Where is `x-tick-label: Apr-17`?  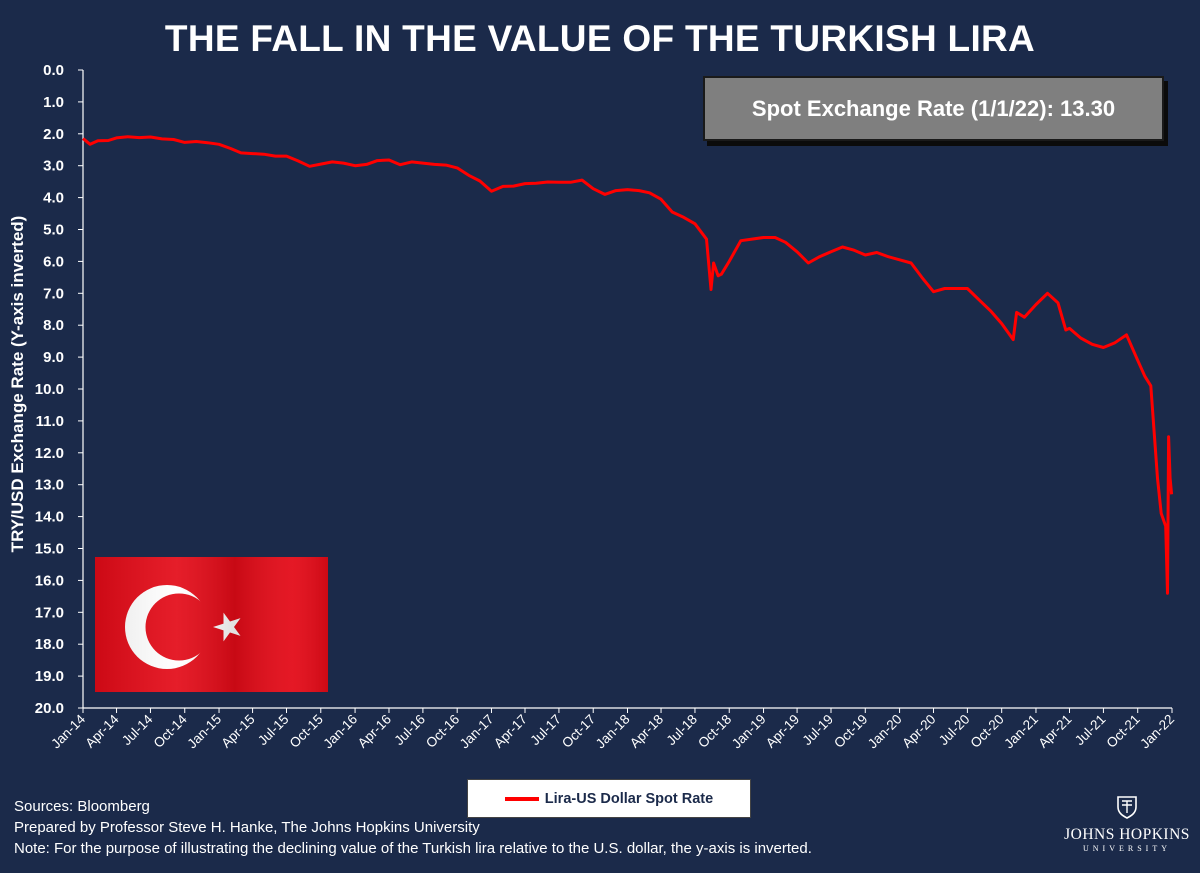 x-tick-label: Apr-17 is located at coordinates (510, 731).